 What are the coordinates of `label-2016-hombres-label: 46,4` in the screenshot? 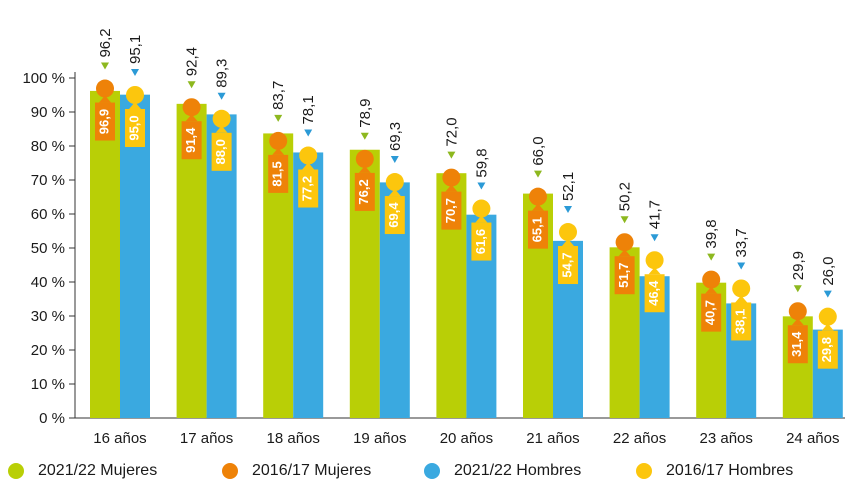 It's located at (653, 293).